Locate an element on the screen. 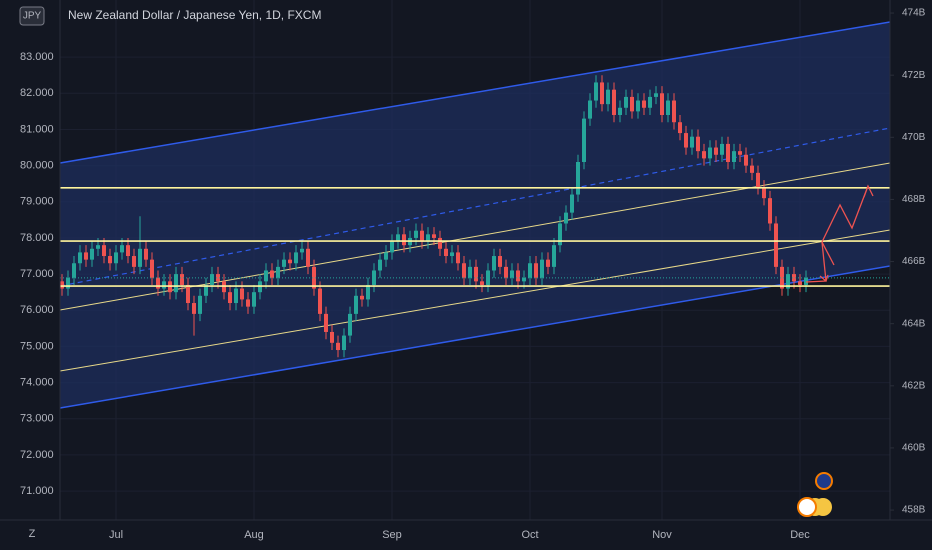 The height and width of the screenshot is (550, 932). currency-badge-text: JPY is located at coordinates (32, 16).